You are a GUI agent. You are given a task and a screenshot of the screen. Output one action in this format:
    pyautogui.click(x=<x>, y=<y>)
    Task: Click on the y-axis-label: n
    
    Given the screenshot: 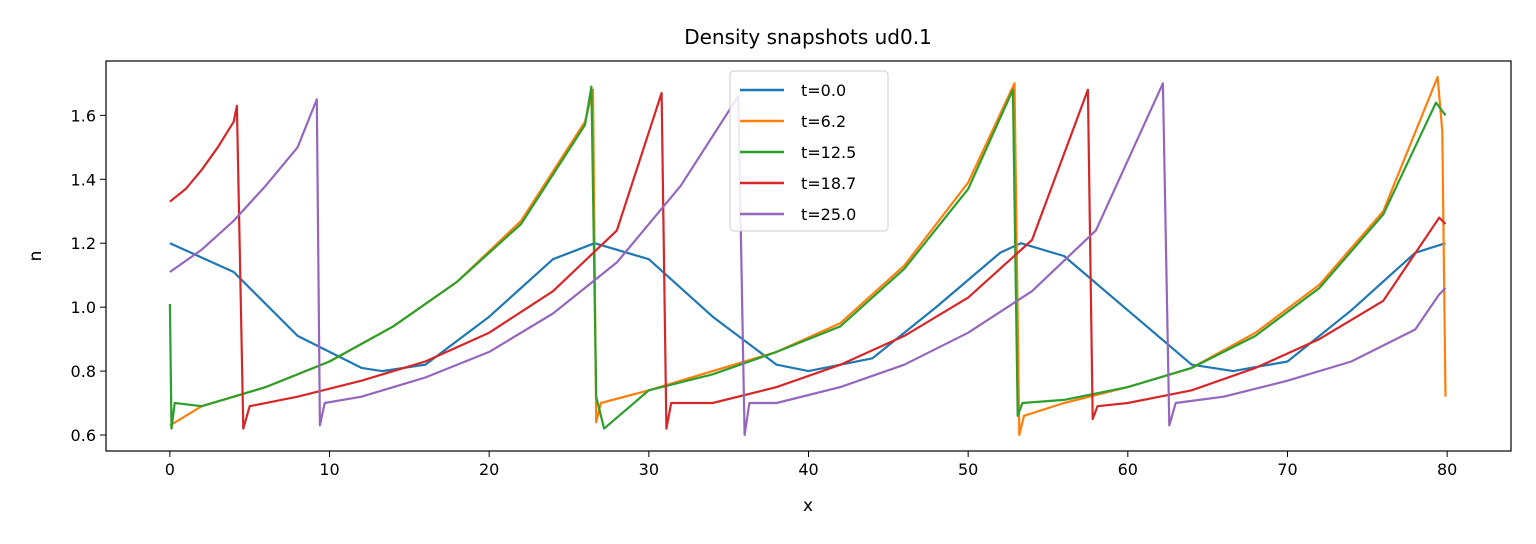 What is the action you would take?
    pyautogui.click(x=36, y=256)
    